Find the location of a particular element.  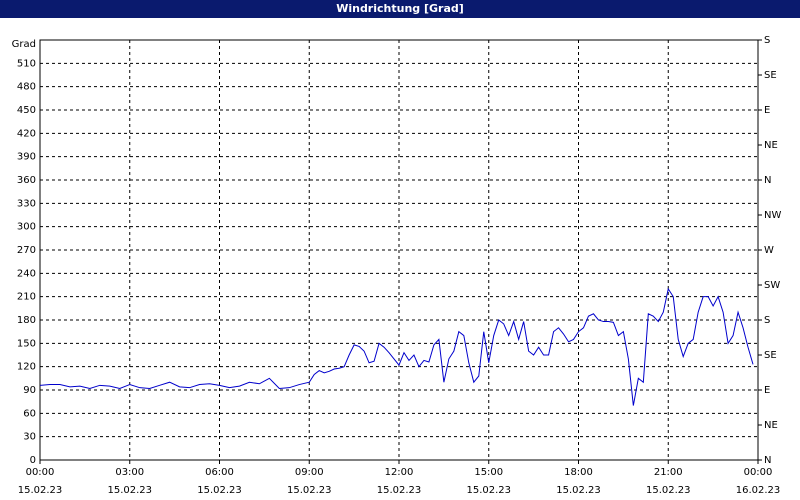

y2-tick-label: W is located at coordinates (769, 250).